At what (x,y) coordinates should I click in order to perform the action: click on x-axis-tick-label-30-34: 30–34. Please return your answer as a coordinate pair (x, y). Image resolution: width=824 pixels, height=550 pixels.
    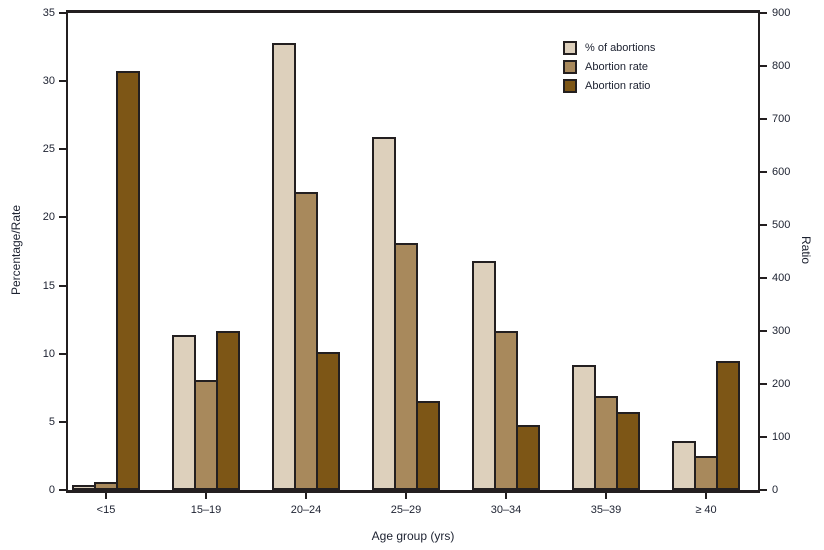
    Looking at the image, I should click on (506, 510).